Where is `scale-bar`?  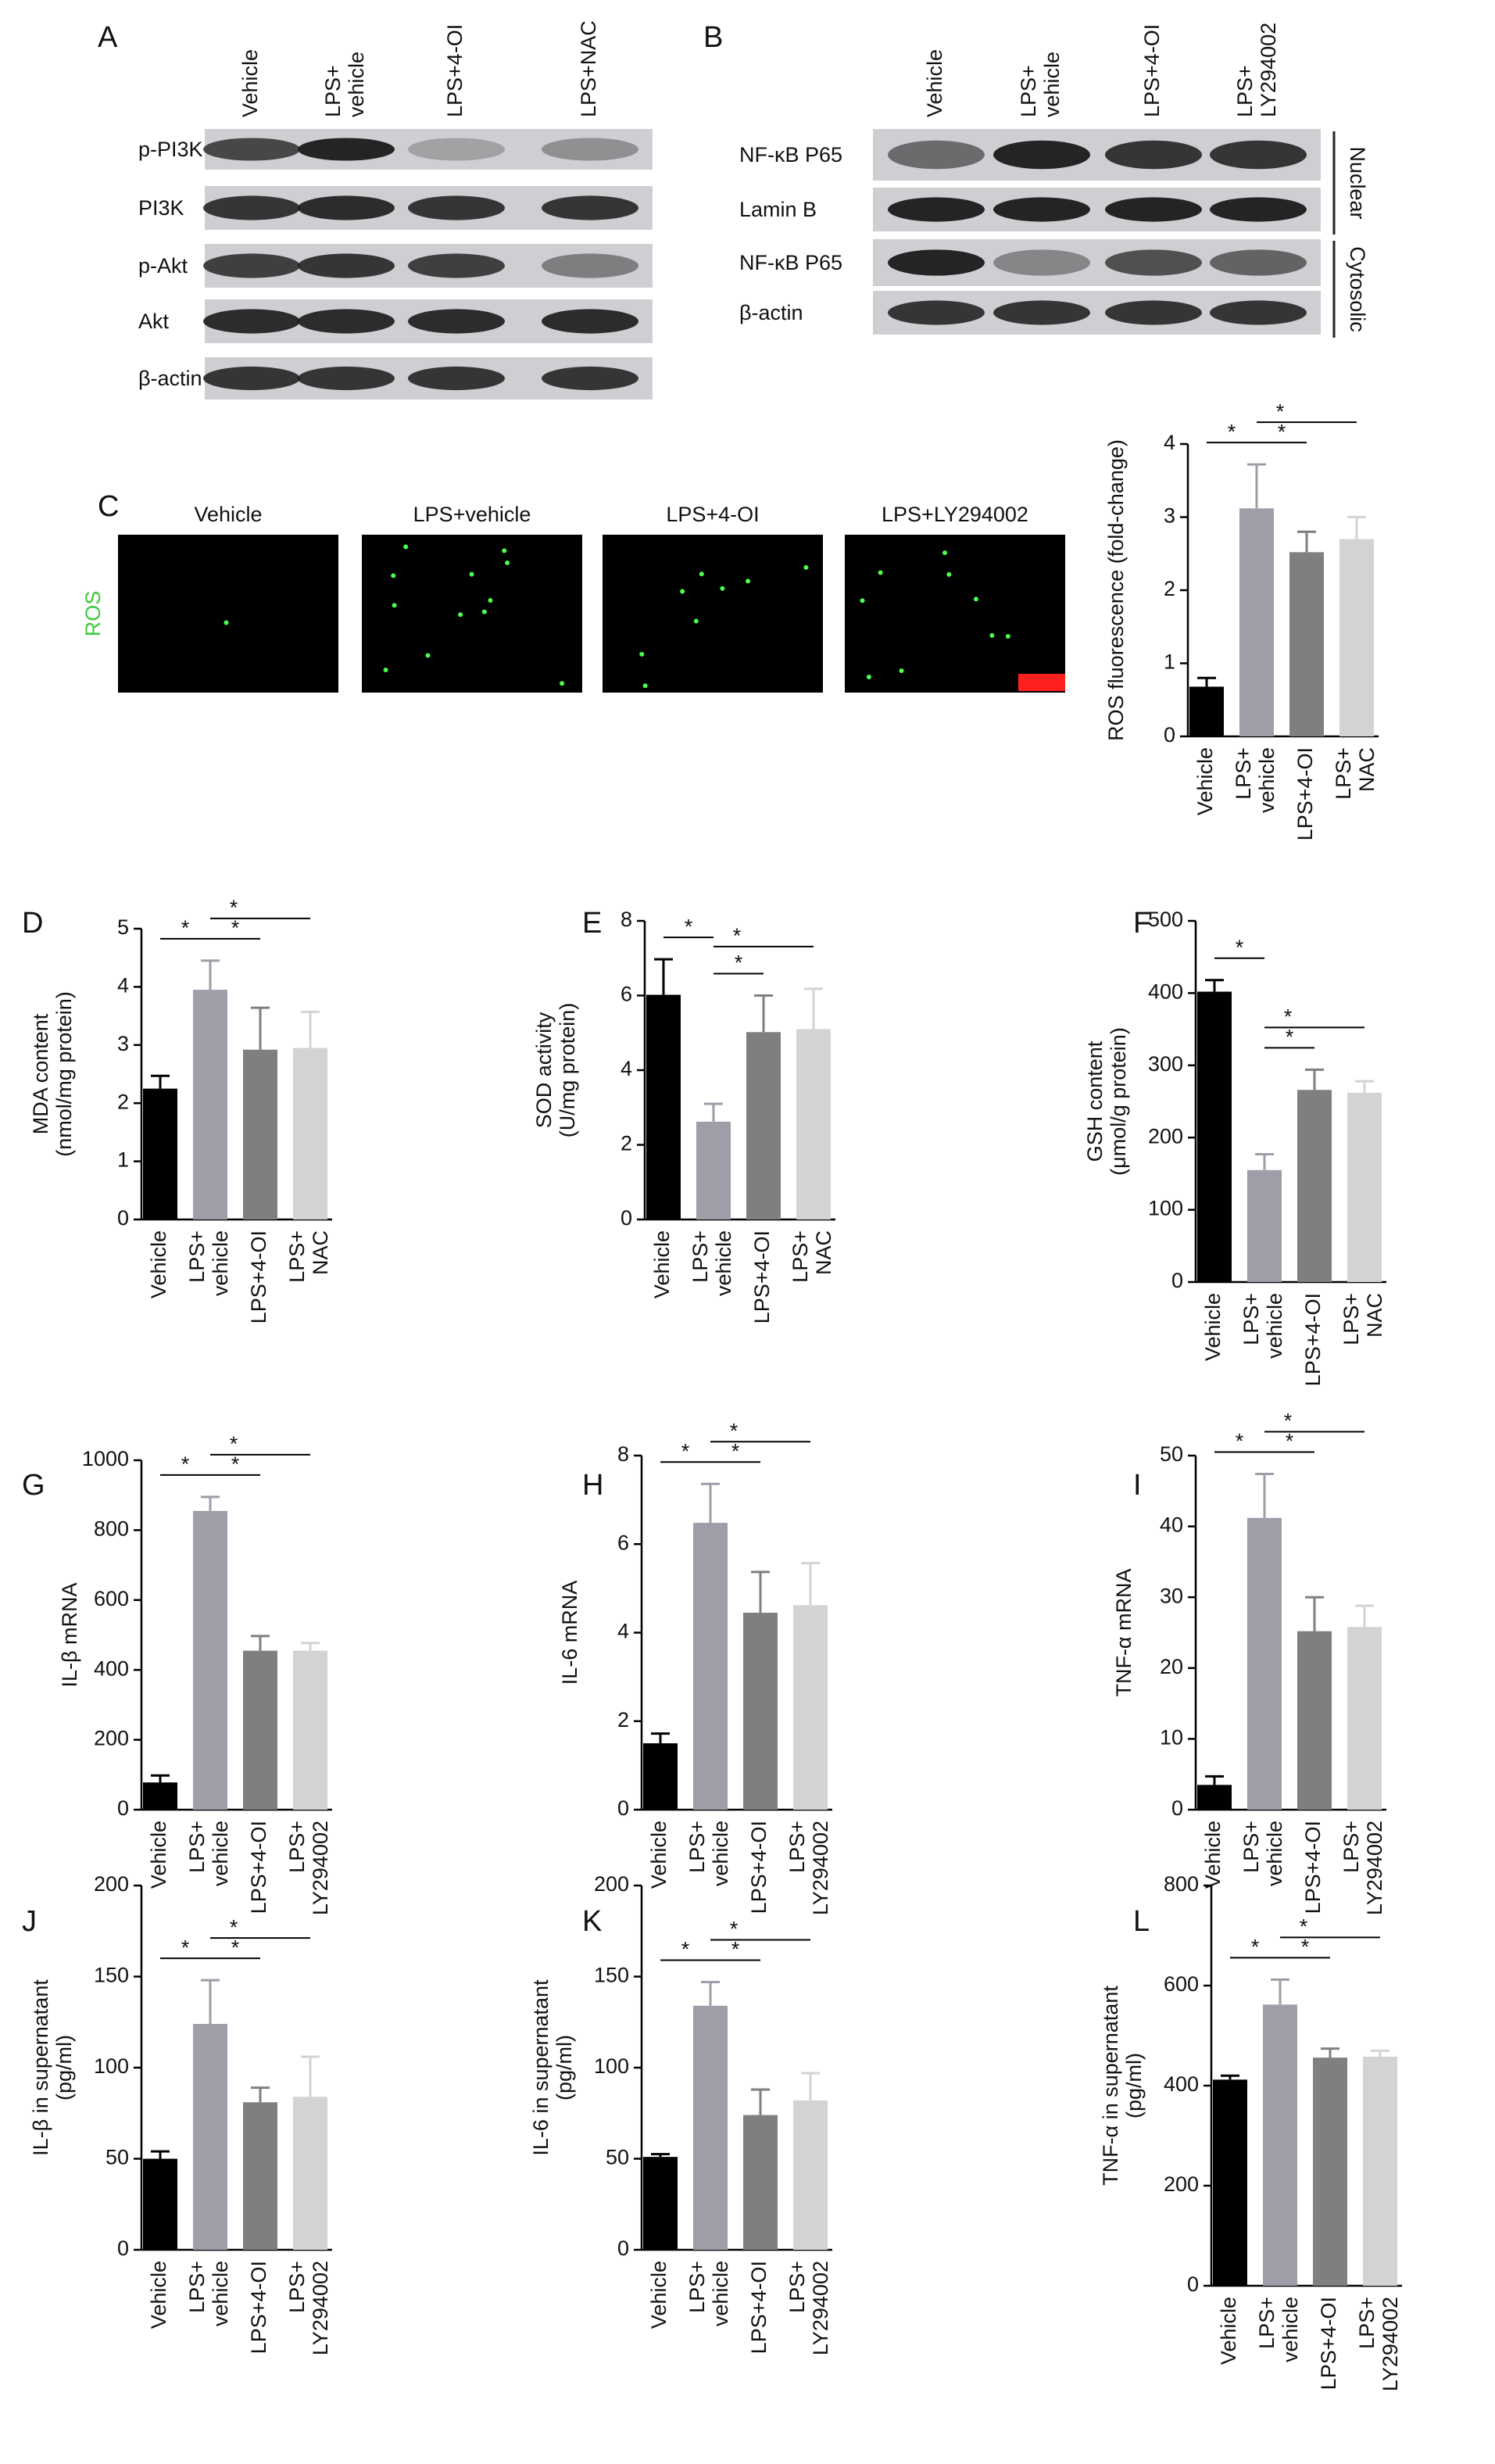 scale-bar is located at coordinates (1041, 682).